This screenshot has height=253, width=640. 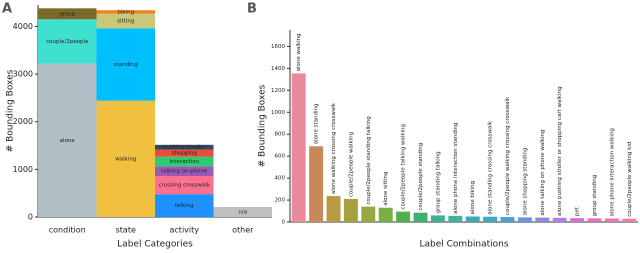 What do you see at coordinates (280, 135) in the screenshot?
I see `y-tick-label: 800` at bounding box center [280, 135].